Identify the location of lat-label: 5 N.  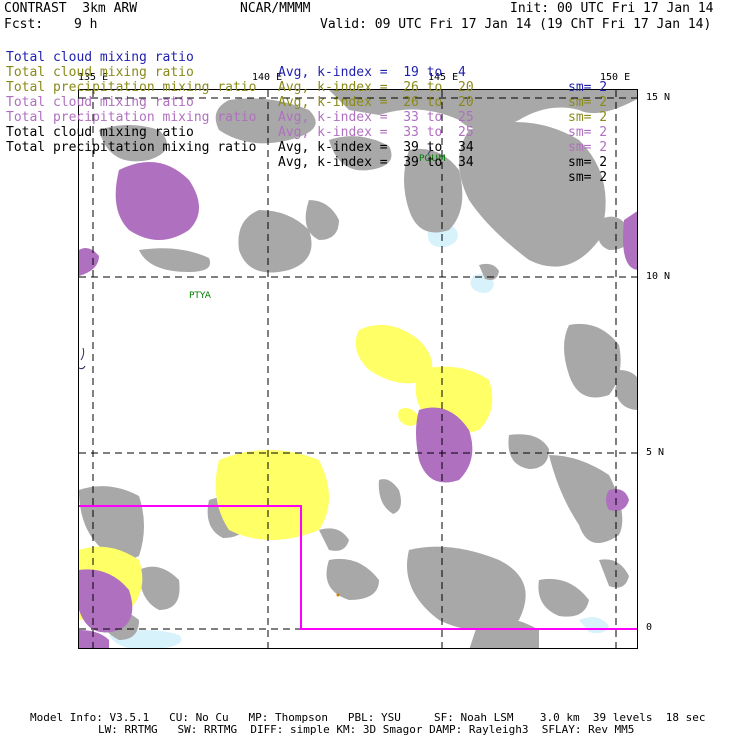
(655, 452).